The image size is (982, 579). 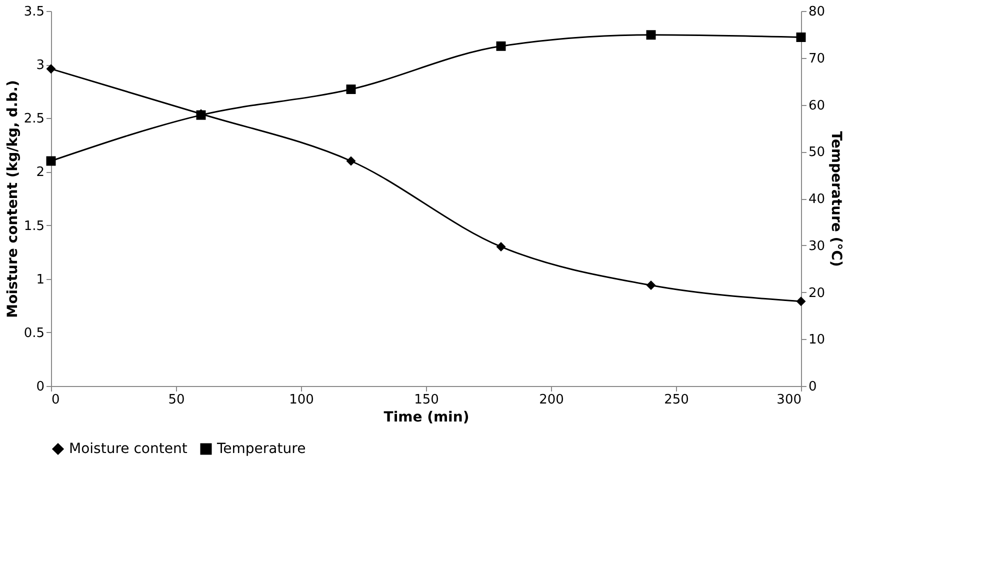 What do you see at coordinates (676, 400) in the screenshot?
I see `x-tick-label: 250` at bounding box center [676, 400].